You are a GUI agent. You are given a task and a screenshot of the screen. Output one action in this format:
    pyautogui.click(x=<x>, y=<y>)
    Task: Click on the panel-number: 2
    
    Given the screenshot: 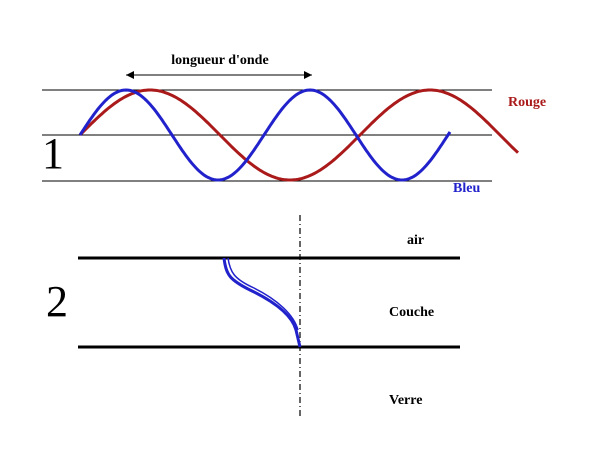 What is the action you would take?
    pyautogui.click(x=57, y=301)
    